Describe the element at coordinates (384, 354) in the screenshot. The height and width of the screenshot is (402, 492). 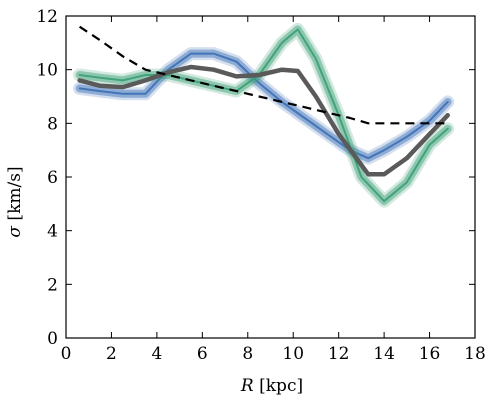
I see `x-tick-label: 14` at that location.